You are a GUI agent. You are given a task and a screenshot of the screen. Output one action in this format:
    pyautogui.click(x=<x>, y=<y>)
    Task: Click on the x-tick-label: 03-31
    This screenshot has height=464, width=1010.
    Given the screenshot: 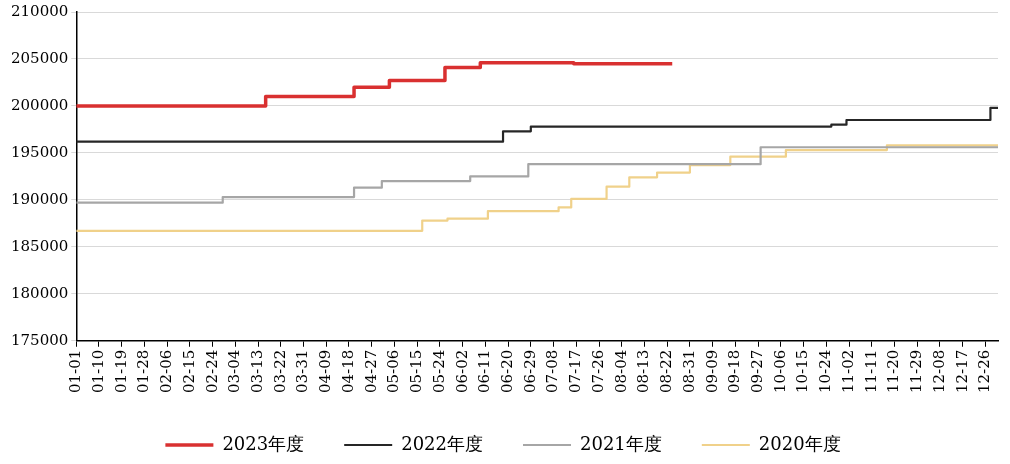 What is the action you would take?
    pyautogui.click(x=302, y=371)
    